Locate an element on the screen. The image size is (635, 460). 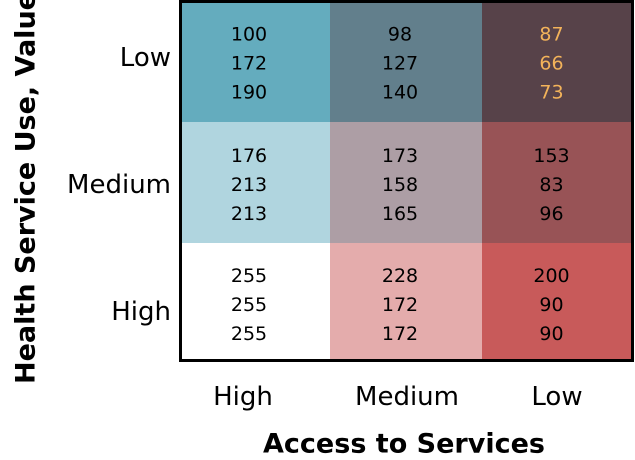
cell-value-label: 173 is located at coordinates (400, 156).